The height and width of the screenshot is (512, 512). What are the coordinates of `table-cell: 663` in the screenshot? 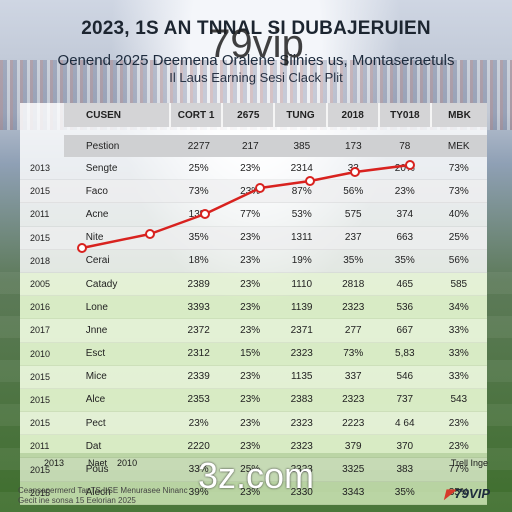 It's located at (405, 238).